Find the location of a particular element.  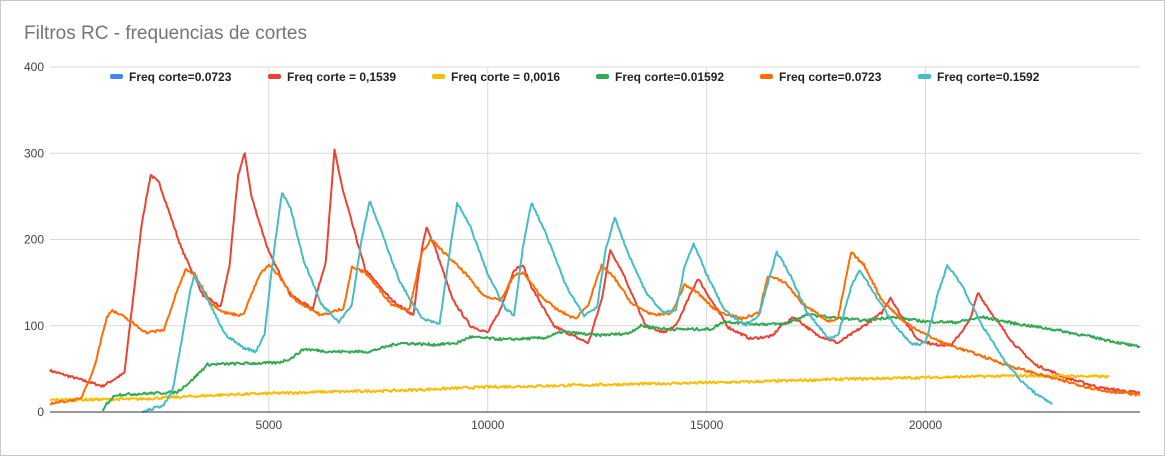

legend-label: Freq corte = 0,1539 is located at coordinates (341, 77).